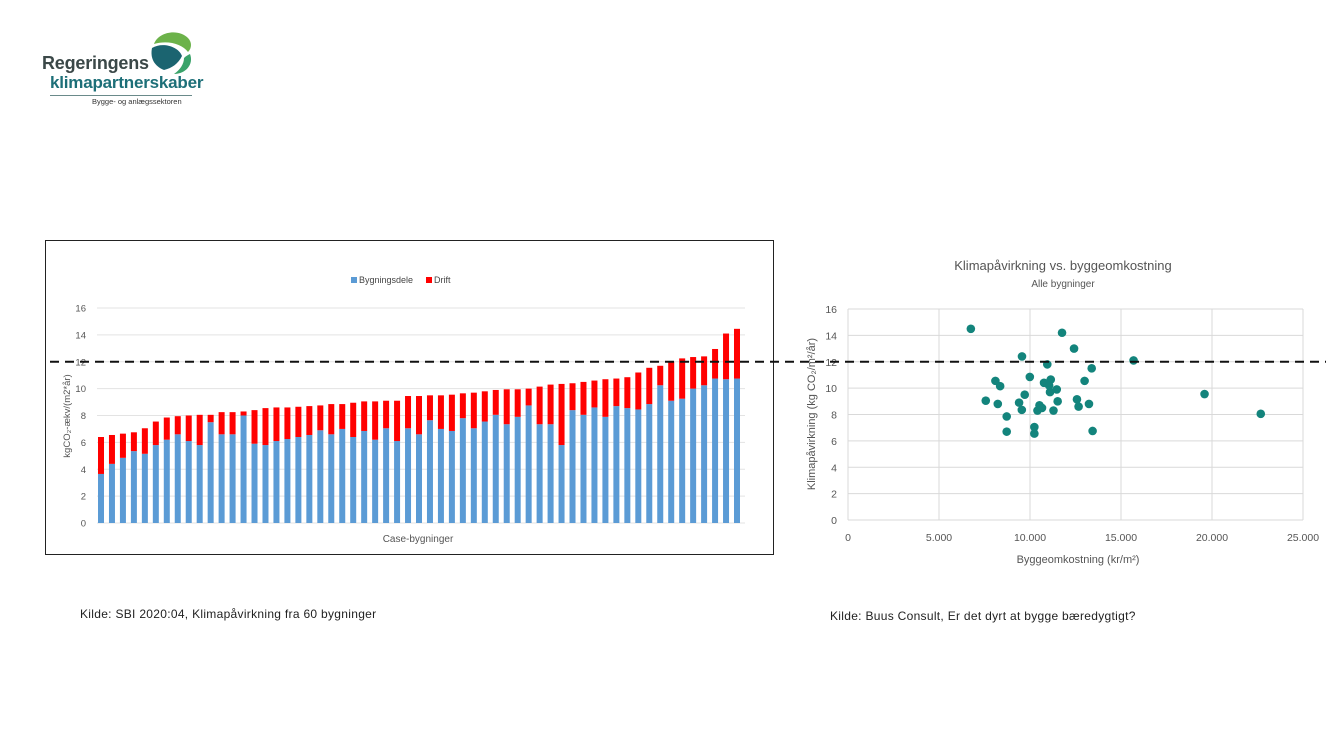  I want to click on bar-y-tick-label: 10, so click(80, 389).